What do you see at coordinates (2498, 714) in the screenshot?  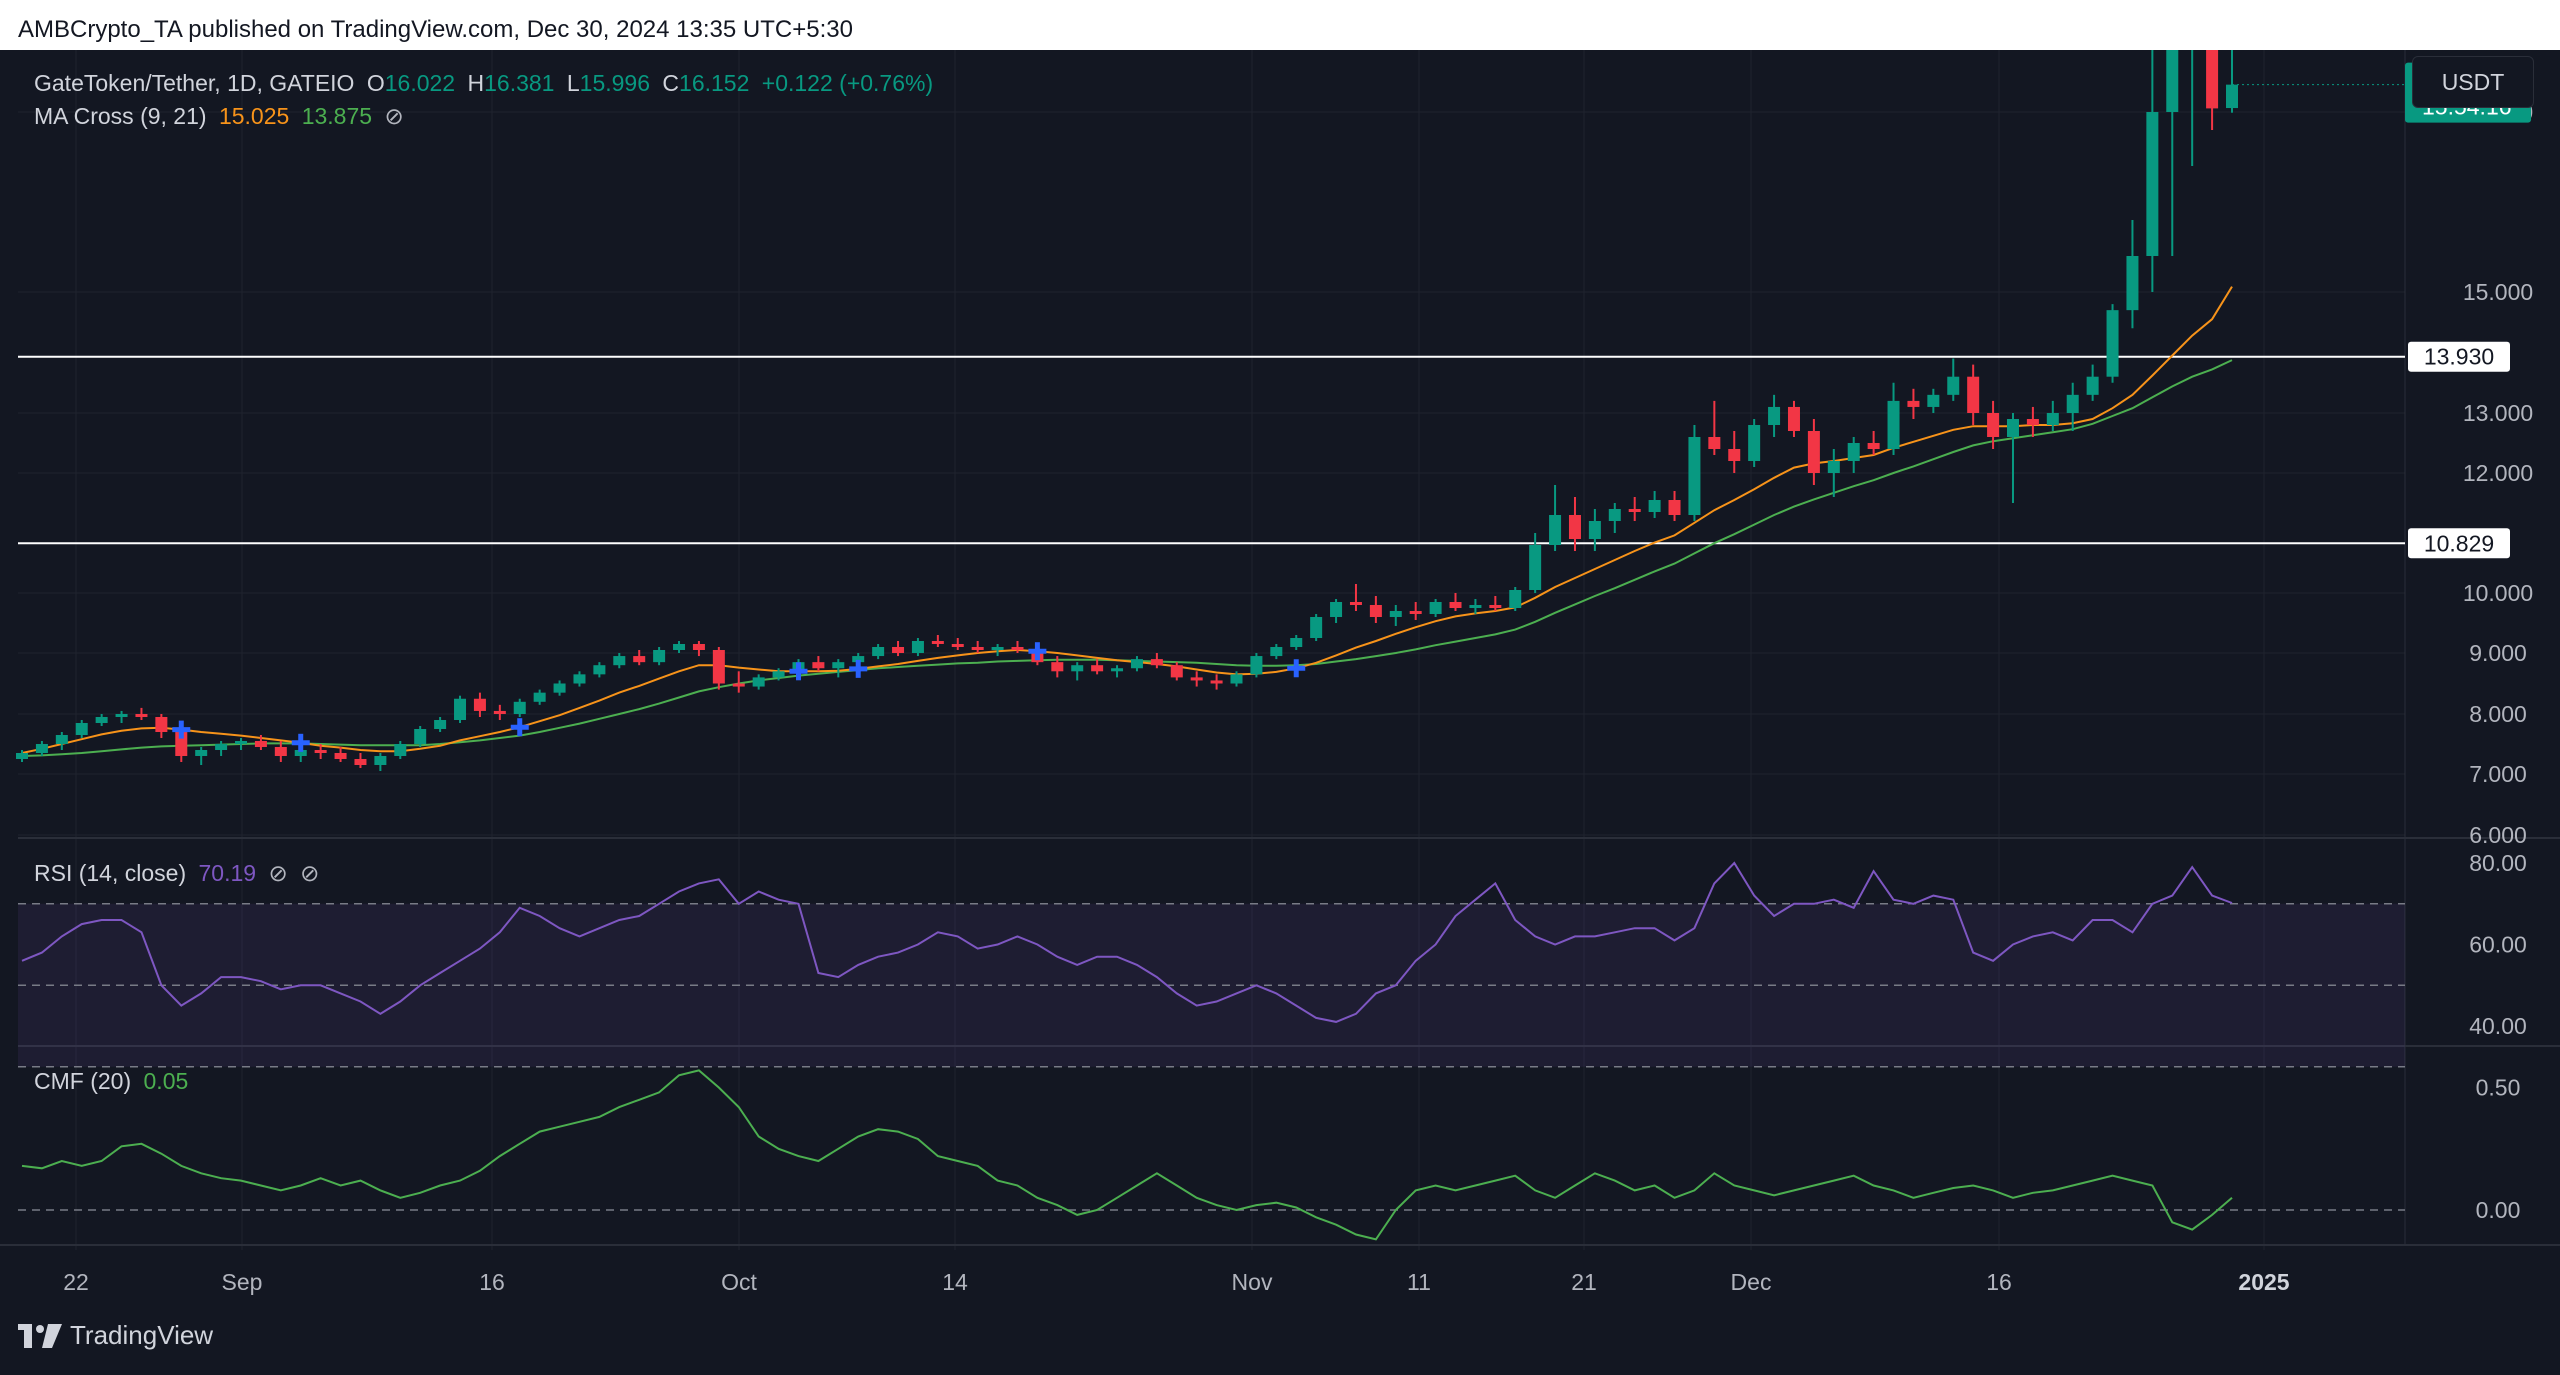 I see `price-tick-label: 8.000` at bounding box center [2498, 714].